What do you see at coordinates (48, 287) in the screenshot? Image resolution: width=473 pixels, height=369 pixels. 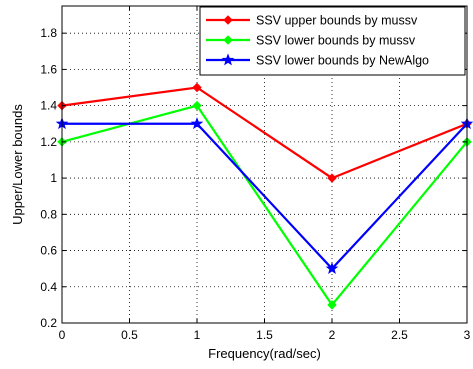 I see `y-tick-label: 0.4` at bounding box center [48, 287].